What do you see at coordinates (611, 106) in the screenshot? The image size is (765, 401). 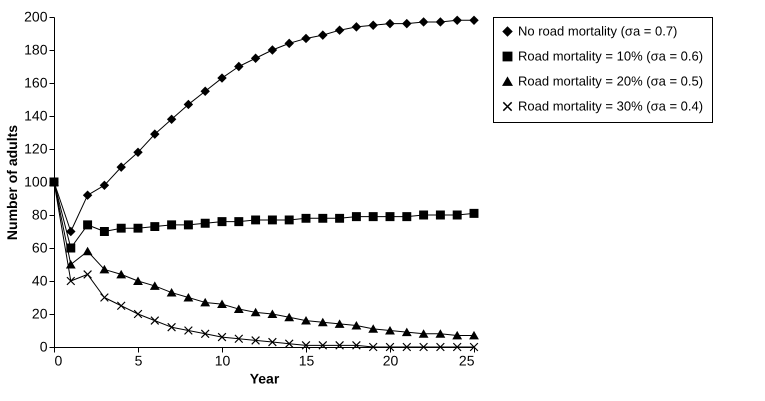 I see `legend-label: Road mortality = 30% (σa = 0.4)` at bounding box center [611, 106].